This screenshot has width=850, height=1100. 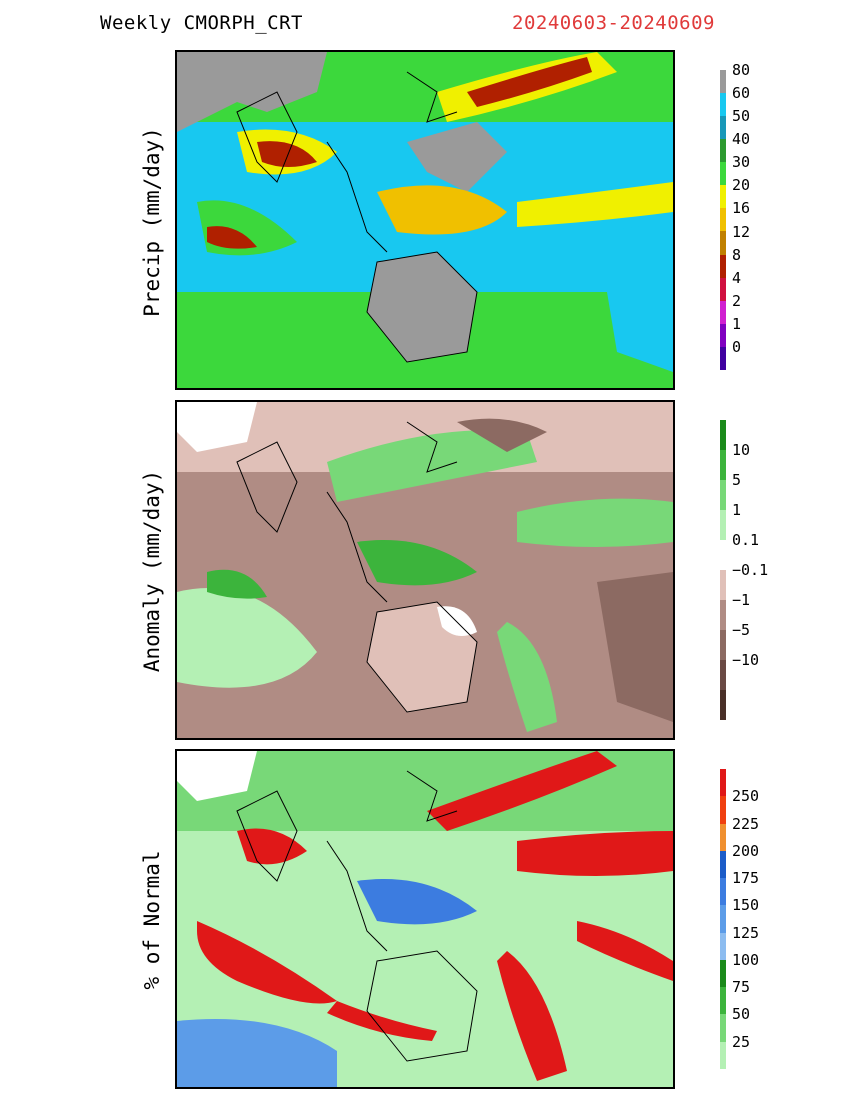 What do you see at coordinates (746, 850) in the screenshot?
I see `colorbar-tick-label: 200` at bounding box center [746, 850].